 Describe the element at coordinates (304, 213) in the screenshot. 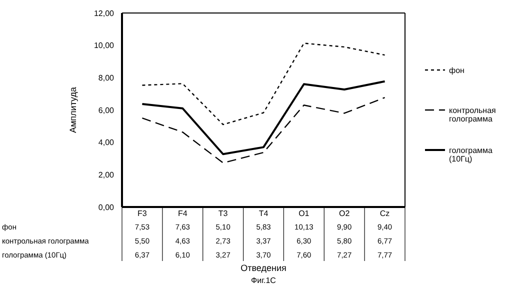

I see `x-tick-label: O1` at that location.